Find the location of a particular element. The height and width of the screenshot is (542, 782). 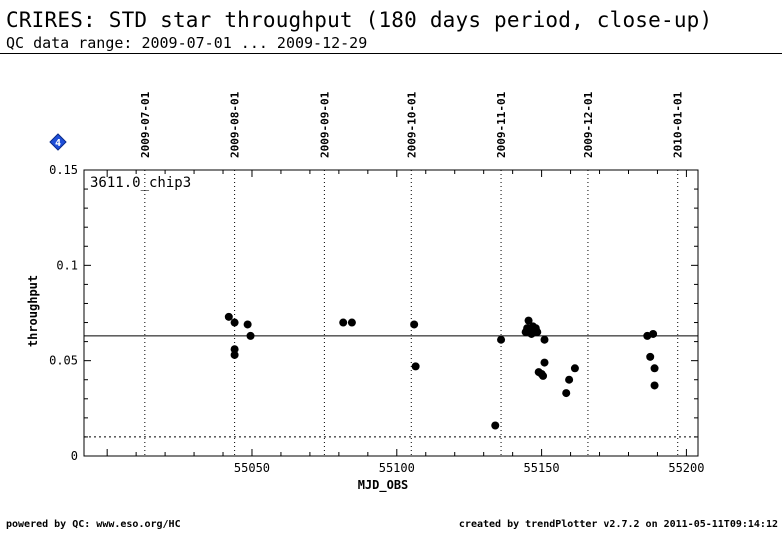

panel-label: 3611.0_chip3 is located at coordinates (140, 183).